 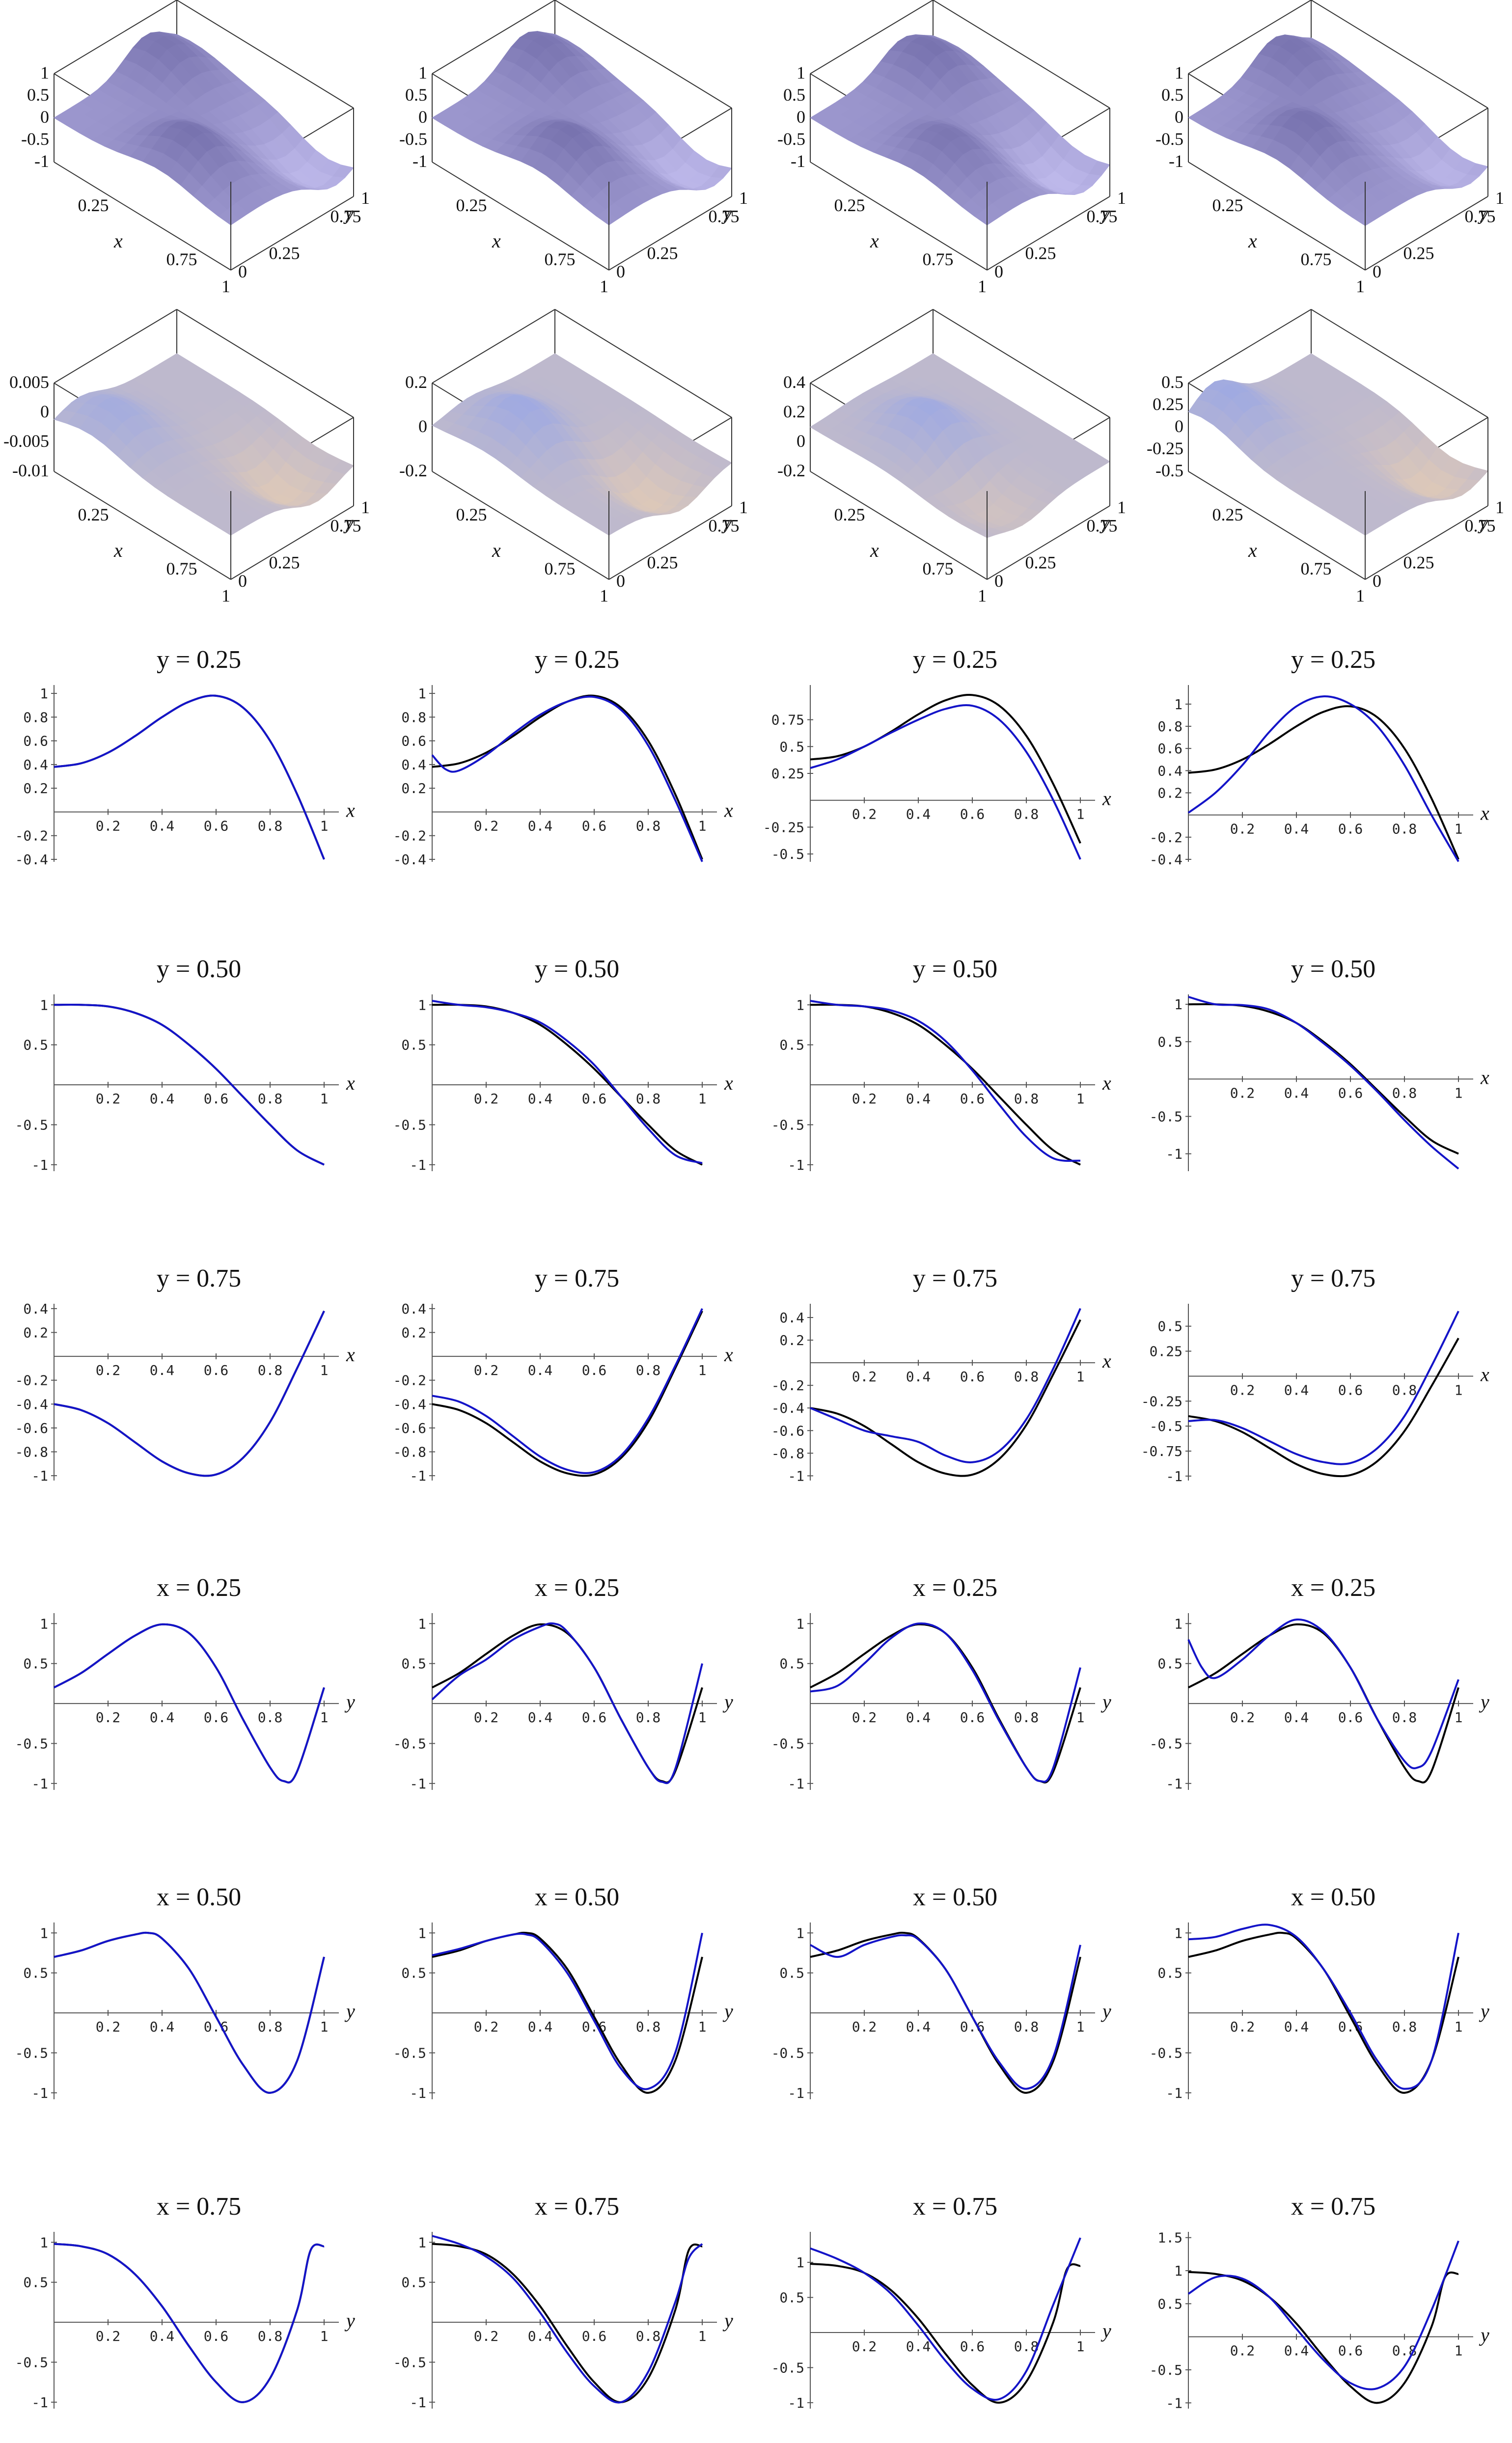 I want to click on z-tick-label: 0, so click(x=1179, y=426).